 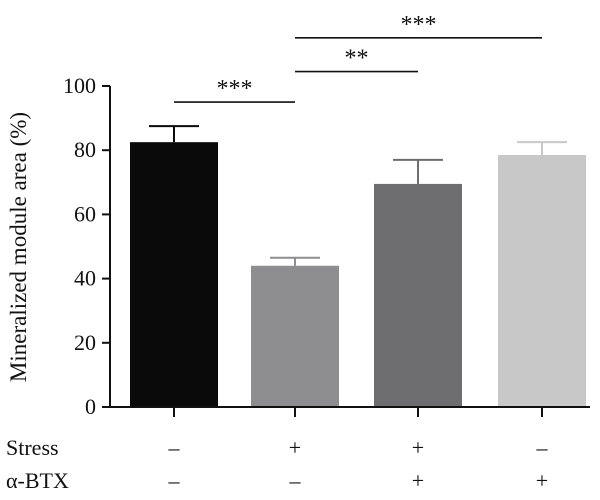 I want to click on y-tick-label: 40, so click(x=85, y=278).